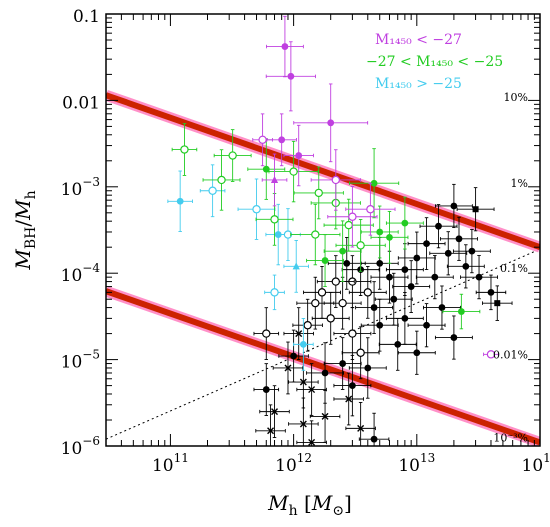 This screenshot has width=550, height=527. I want to click on legend-entry-2: −27 < M₁₄₅₀ < −25, so click(434, 62).